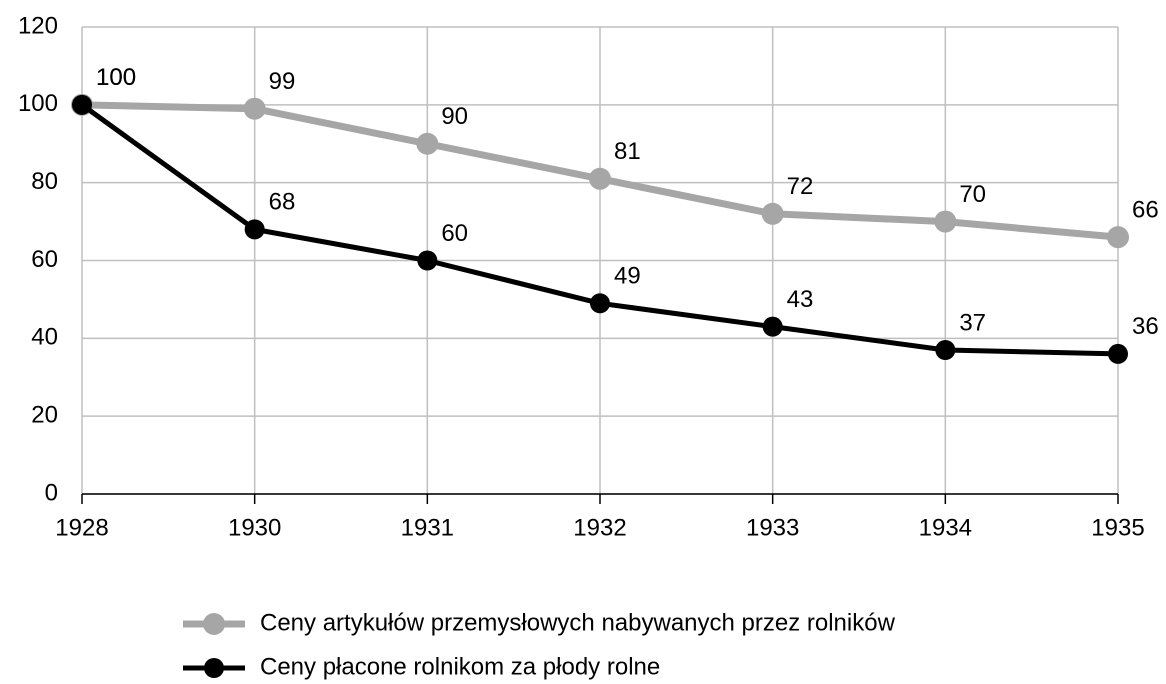 This screenshot has height=684, width=1166. Describe the element at coordinates (44, 337) in the screenshot. I see `y-tick-label: 40` at that location.